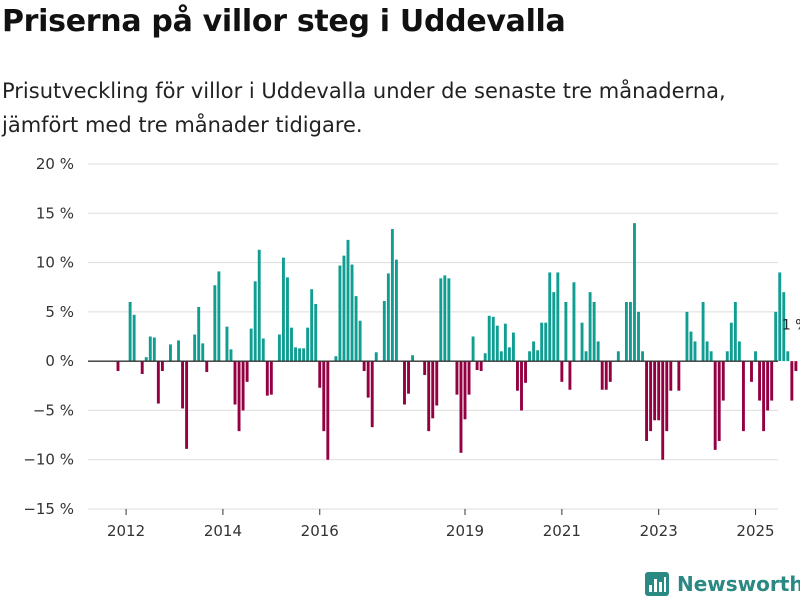 This screenshot has width=800, height=600. What do you see at coordinates (55, 213) in the screenshot?
I see `y-tick-label: 15 %` at bounding box center [55, 213].